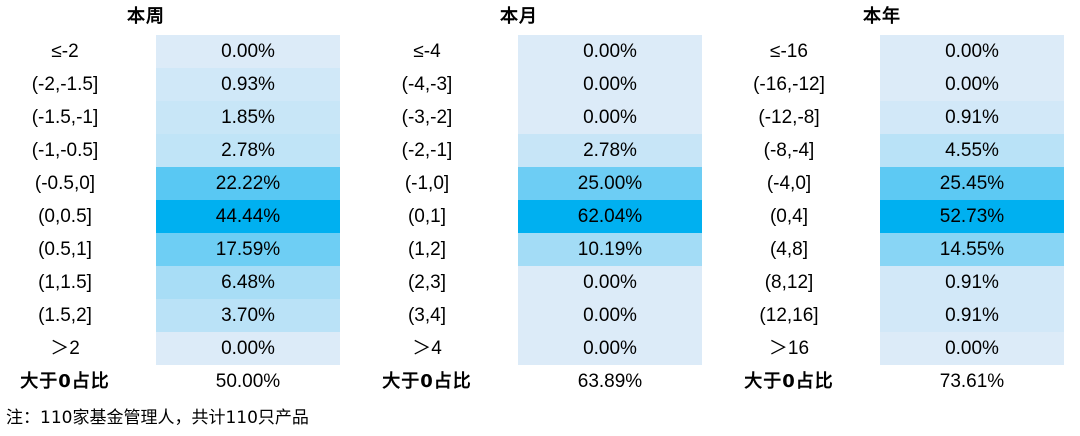 The height and width of the screenshot is (436, 1080). I want to click on percent-cell: 44.44%, so click(248, 216).